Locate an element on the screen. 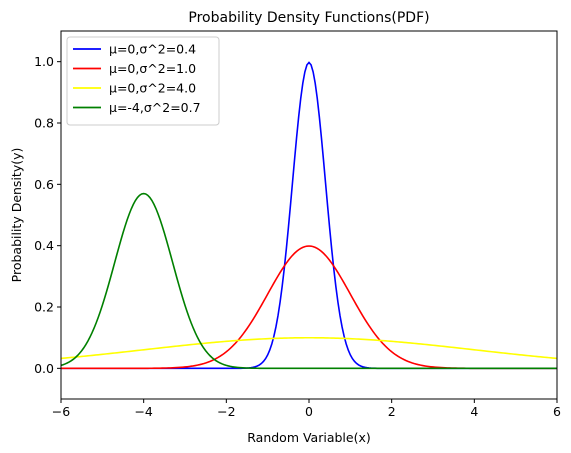  x-tick-label: 0 is located at coordinates (309, 411).